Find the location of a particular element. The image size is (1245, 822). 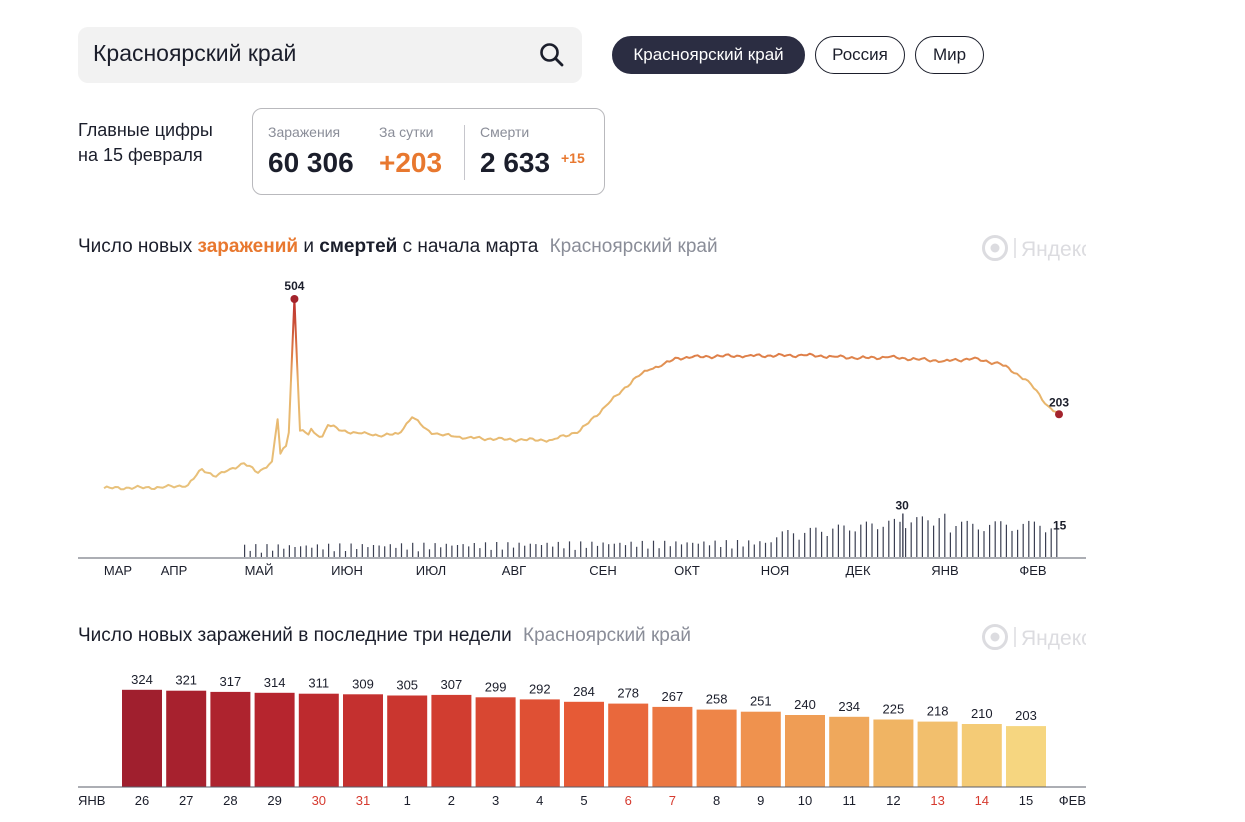

bar-value-label: 324 is located at coordinates (142, 679).